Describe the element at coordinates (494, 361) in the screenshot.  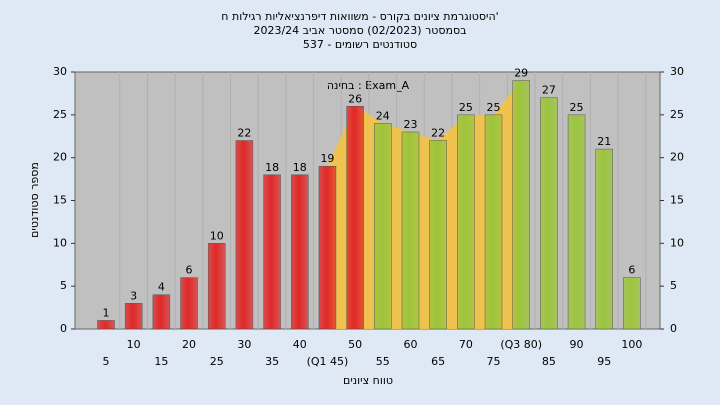
I see `x-tick-label: 75` at that location.